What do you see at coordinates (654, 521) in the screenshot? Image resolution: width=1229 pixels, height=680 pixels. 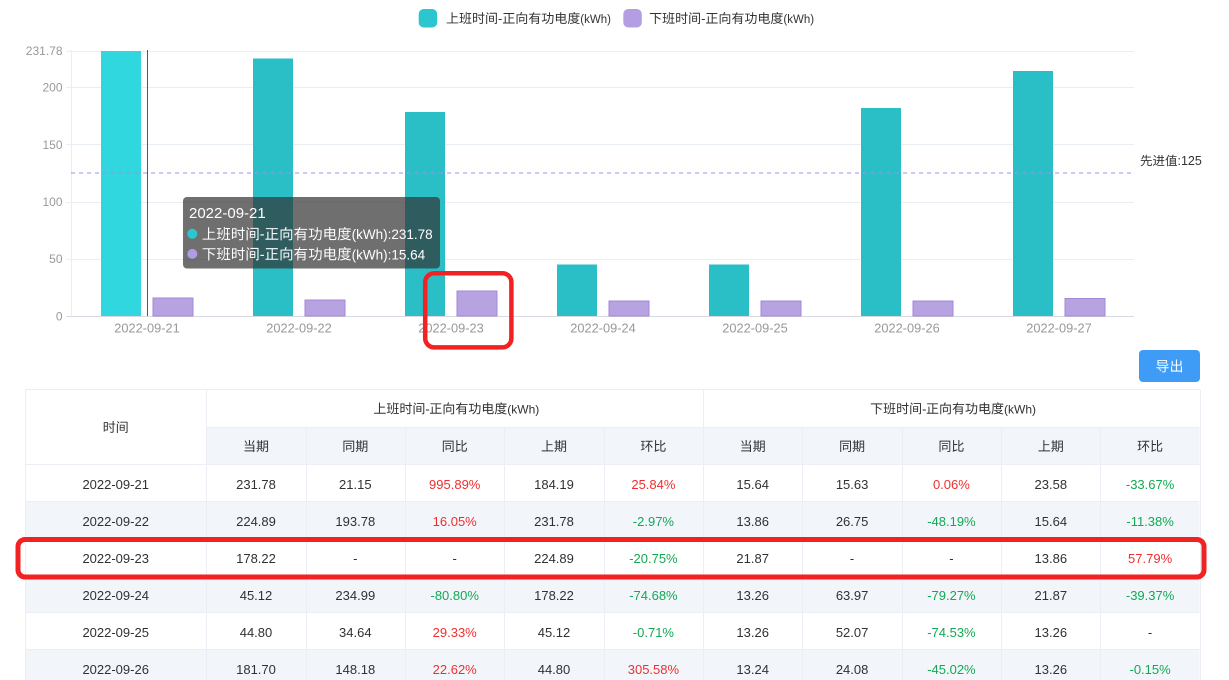 I see `svg-text: -2.97%` at bounding box center [654, 521].